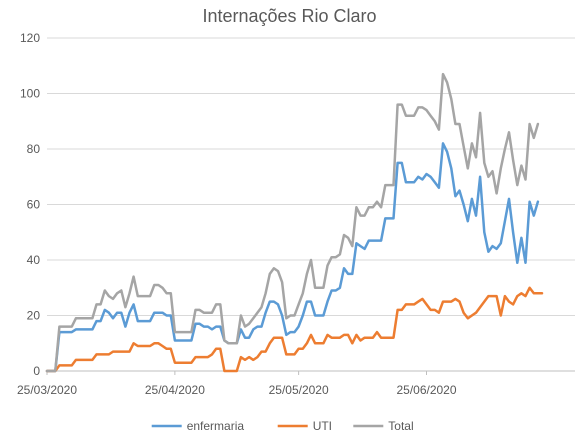 This screenshot has height=446, width=579. I want to click on chart-title: Internações Rio Claro, so click(289, 16).